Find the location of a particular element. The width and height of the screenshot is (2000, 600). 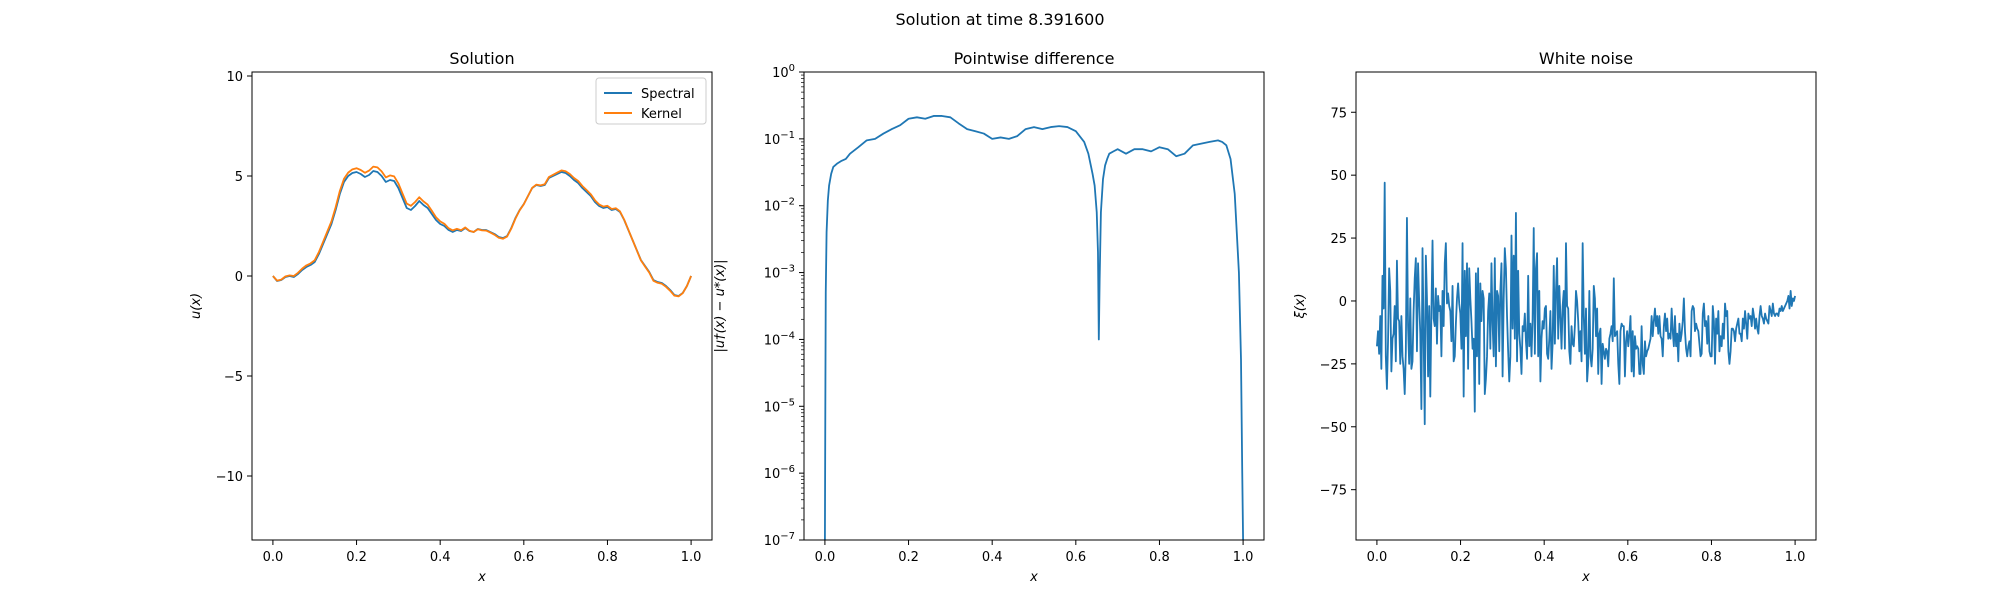

y-tick-label: 10⁻² is located at coordinates (779, 206).